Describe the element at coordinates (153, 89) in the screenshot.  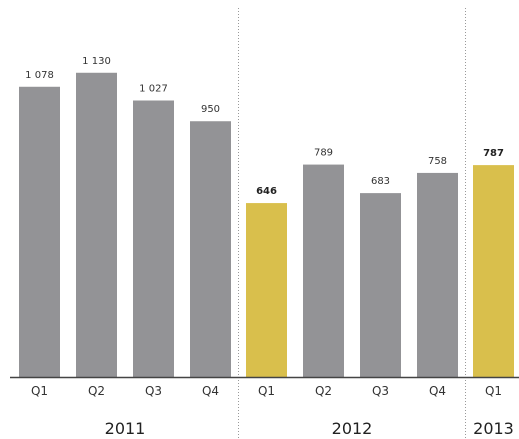
I see `data-label-3: 1 027` at that location.